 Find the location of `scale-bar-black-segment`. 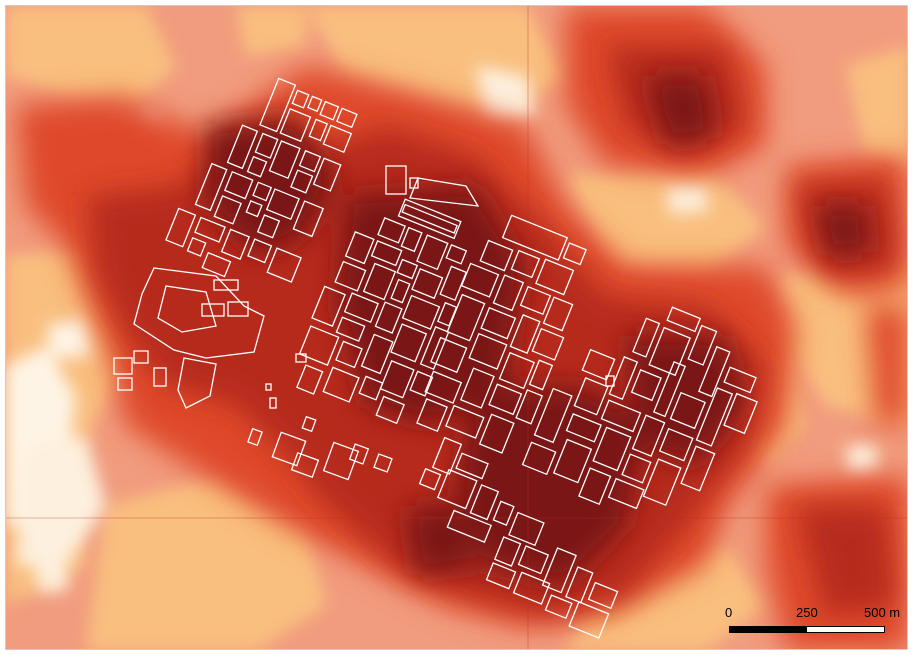

scale-bar-black-segment is located at coordinates (768, 629).